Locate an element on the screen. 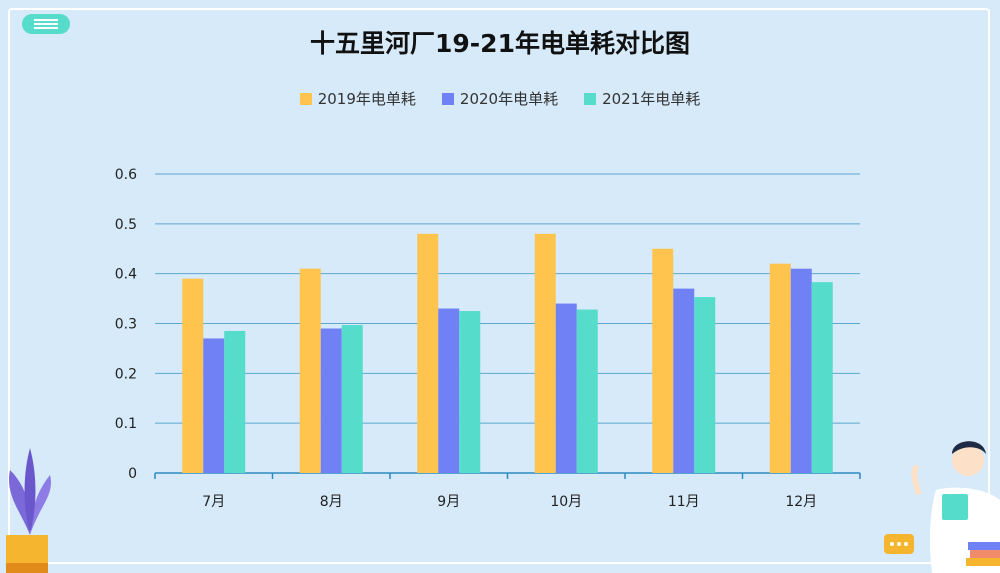 This screenshot has height=573, width=1000. y-tick-label: 0.4 is located at coordinates (126, 275).